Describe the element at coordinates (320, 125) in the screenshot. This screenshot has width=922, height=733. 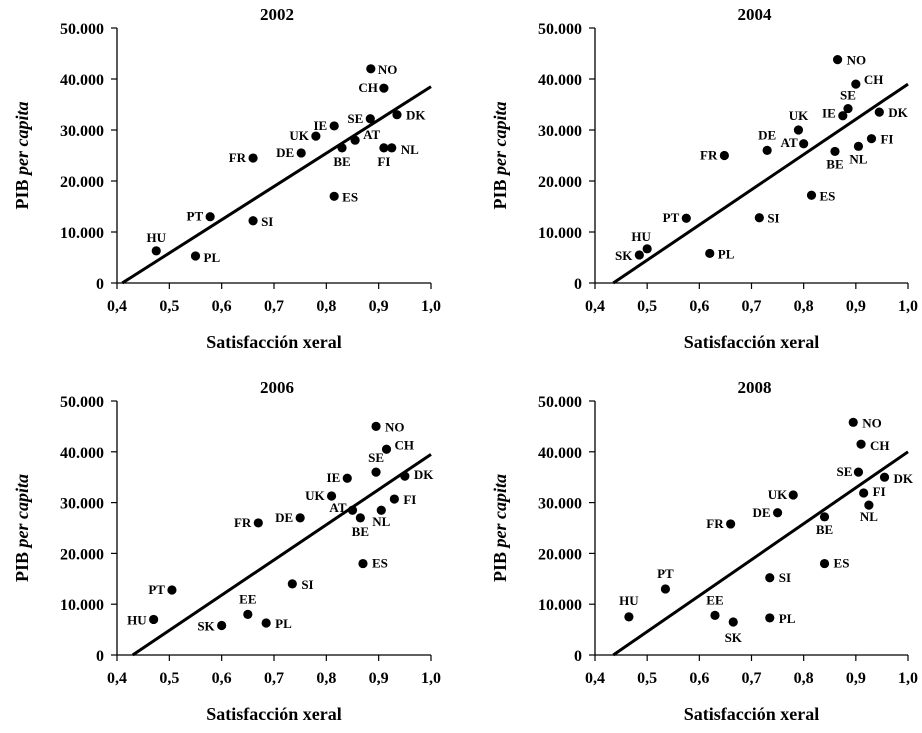
I see `data-label-IE: IE` at that location.